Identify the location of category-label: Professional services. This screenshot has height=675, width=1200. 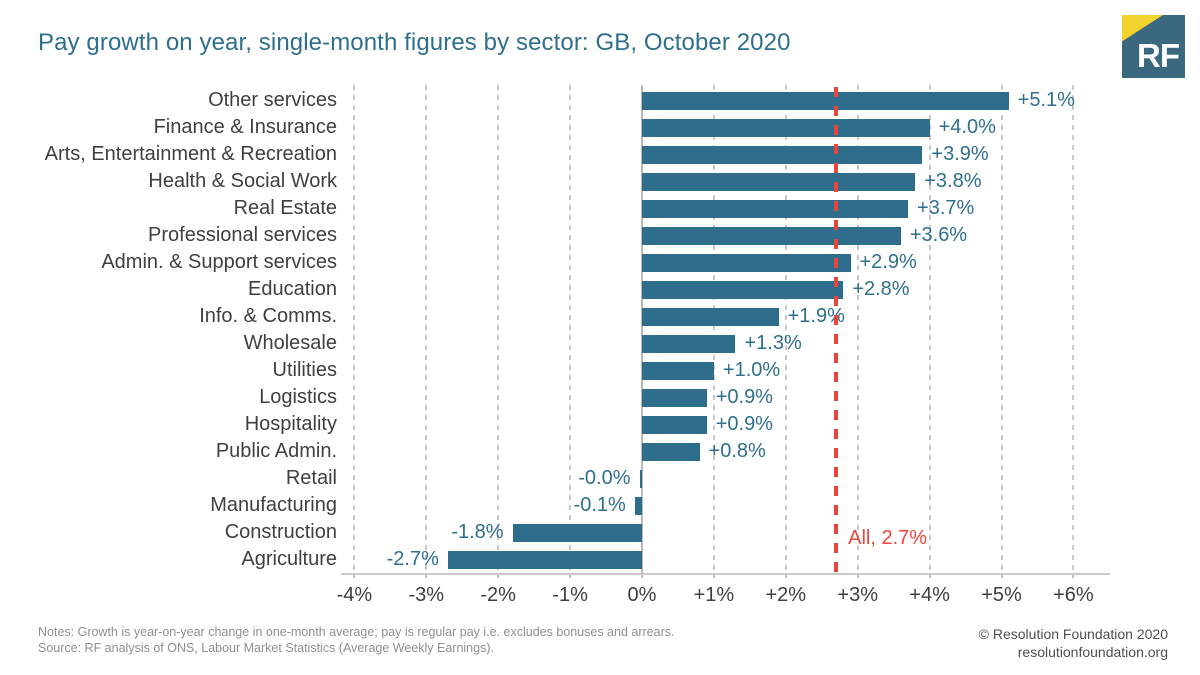
(242, 235).